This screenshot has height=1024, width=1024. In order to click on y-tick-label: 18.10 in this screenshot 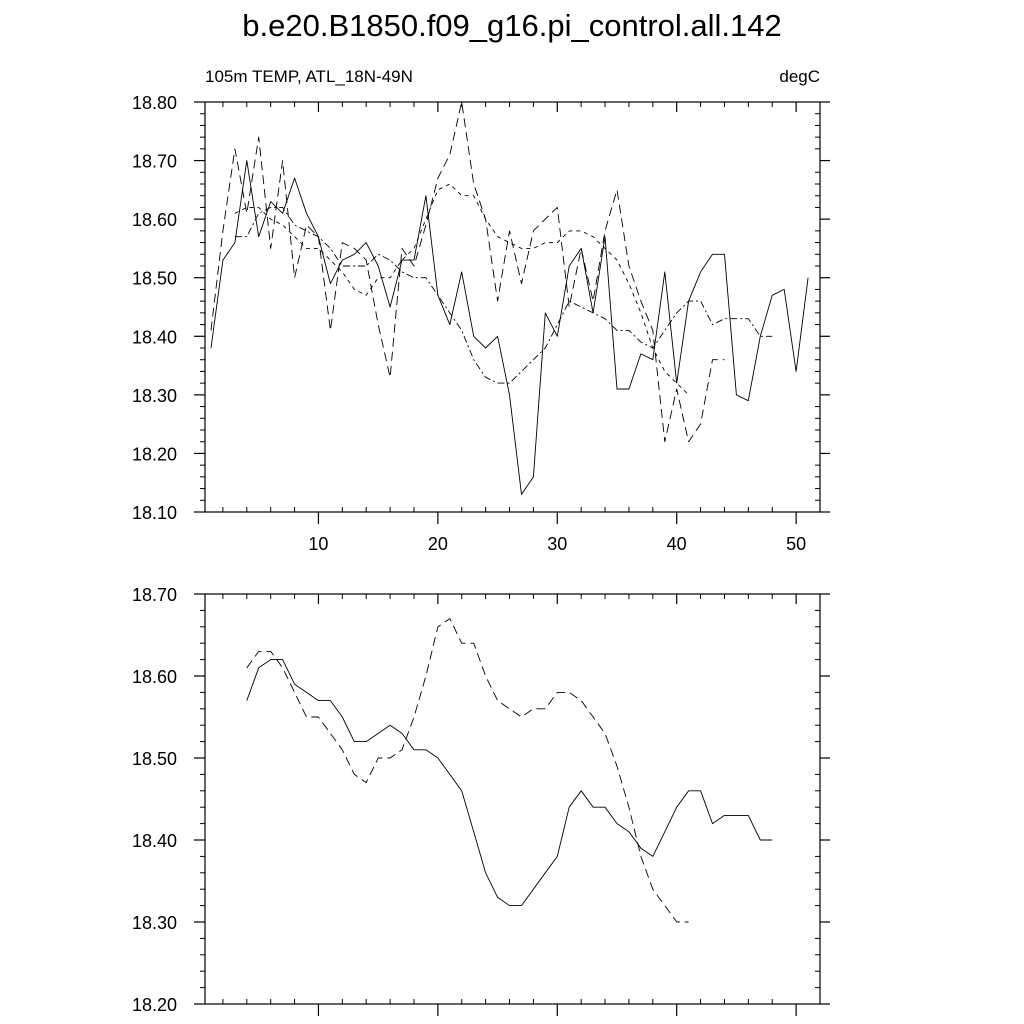, I will do `click(154, 513)`.